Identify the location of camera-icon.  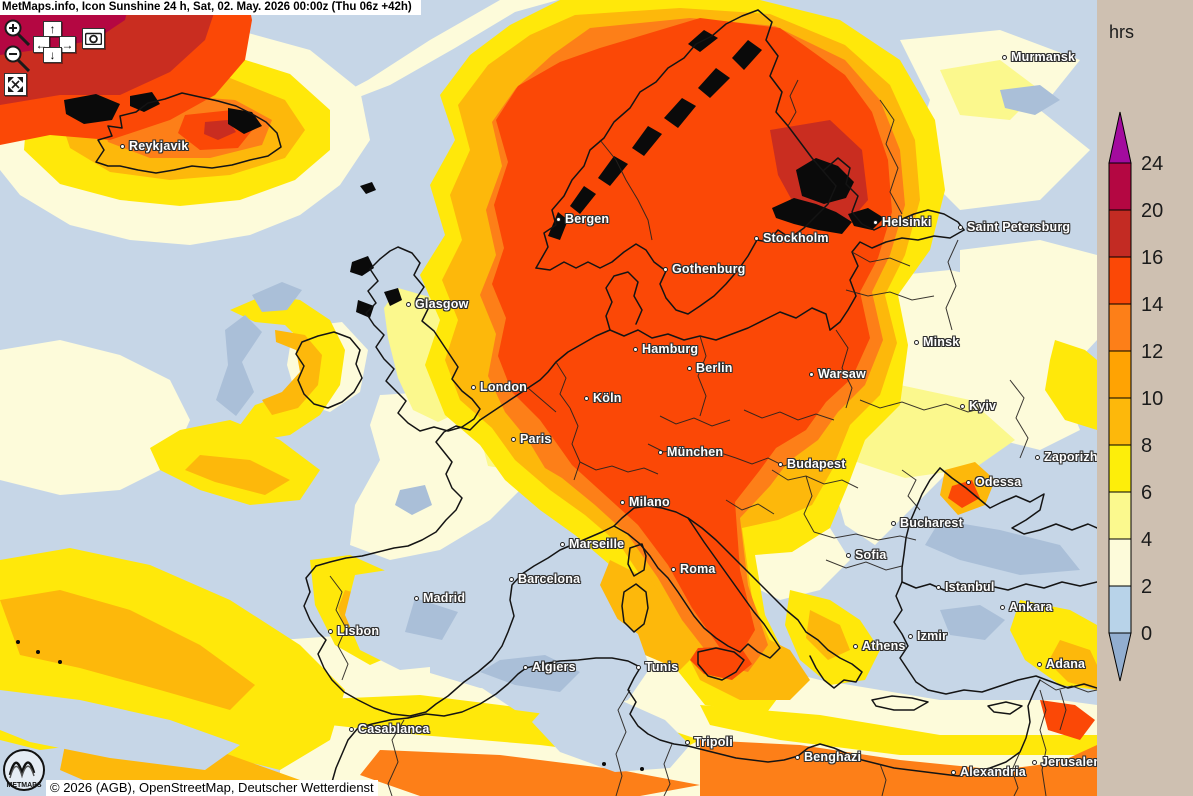
(93, 38).